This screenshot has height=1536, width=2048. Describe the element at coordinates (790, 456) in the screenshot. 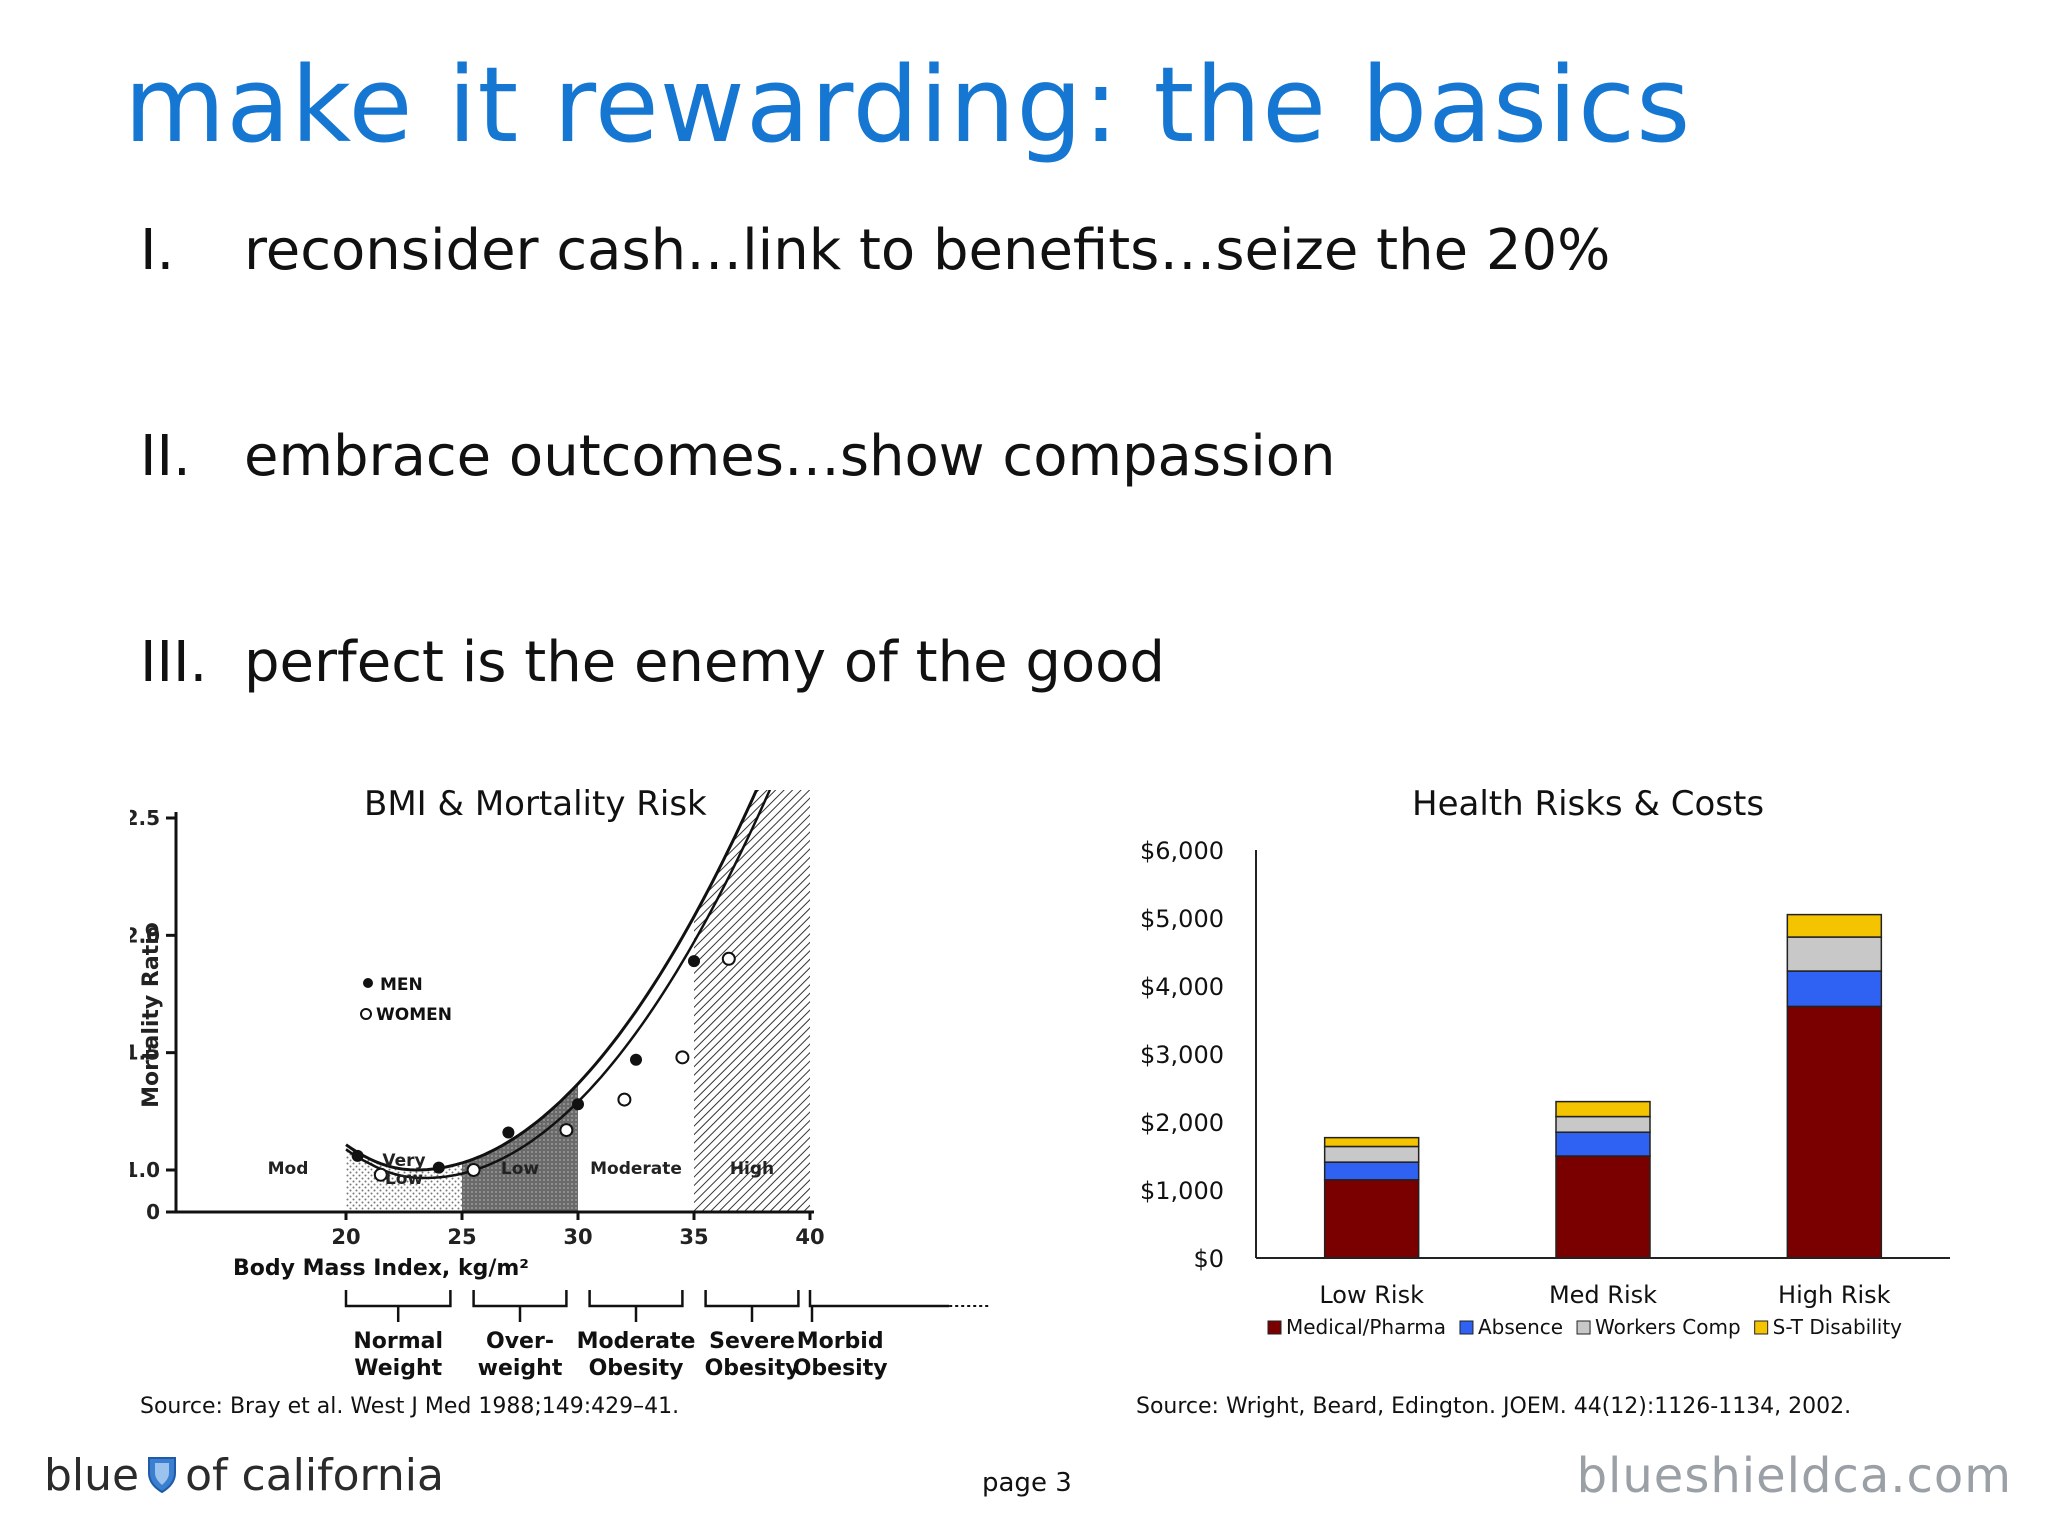

I see `bullet-text: embrace outcomes…show compassion` at that location.